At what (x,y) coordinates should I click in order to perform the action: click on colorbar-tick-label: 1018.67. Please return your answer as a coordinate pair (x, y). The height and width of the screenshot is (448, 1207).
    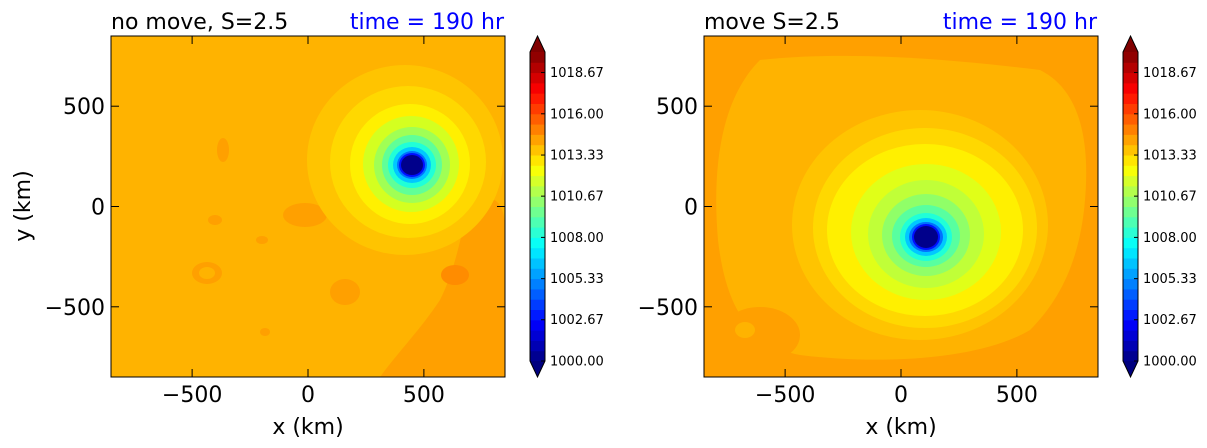
    Looking at the image, I should click on (1170, 73).